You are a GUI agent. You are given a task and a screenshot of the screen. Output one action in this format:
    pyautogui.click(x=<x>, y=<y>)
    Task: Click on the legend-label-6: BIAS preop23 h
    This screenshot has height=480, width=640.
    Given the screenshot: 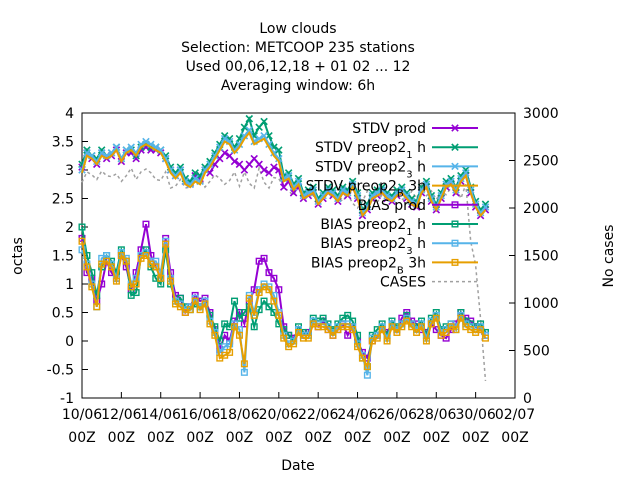 What is the action you would take?
    pyautogui.click(x=373, y=246)
    